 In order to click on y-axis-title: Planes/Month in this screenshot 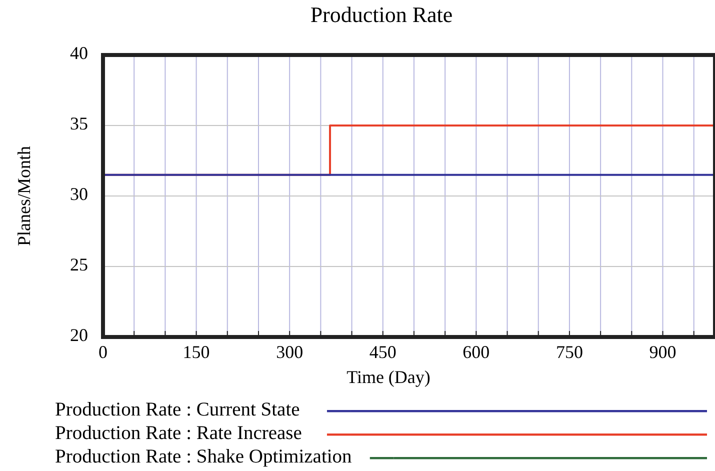, I will do `click(24, 196)`.